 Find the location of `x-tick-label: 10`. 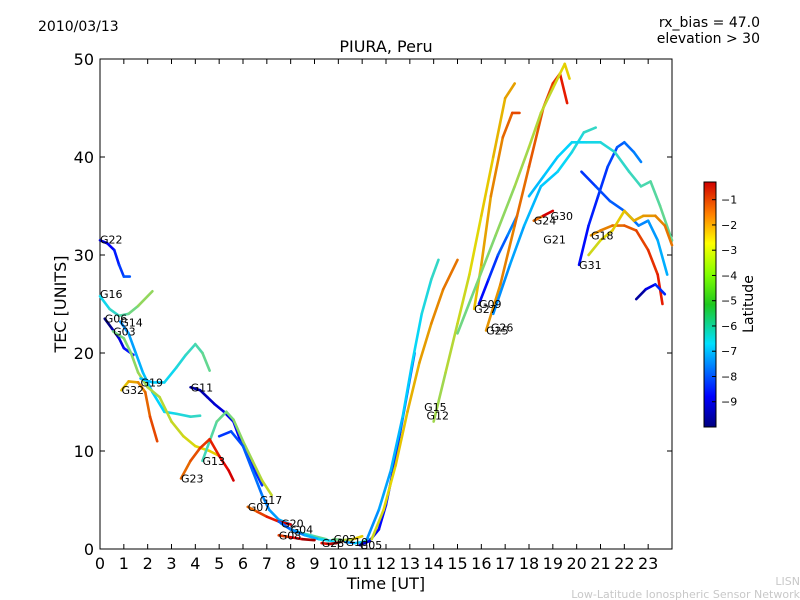

x-tick-label: 10 is located at coordinates (338, 563).